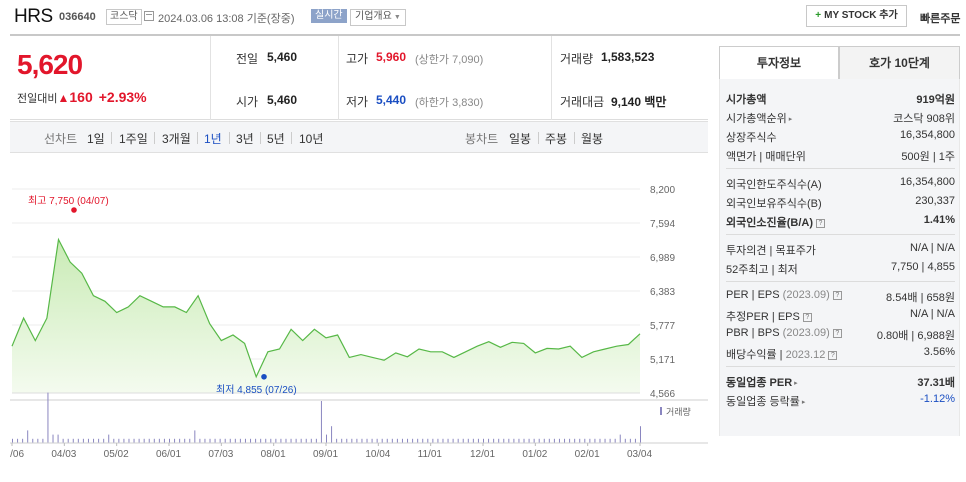 The width and height of the screenshot is (966, 482). I want to click on x-tick-label: 05/02, so click(116, 454).